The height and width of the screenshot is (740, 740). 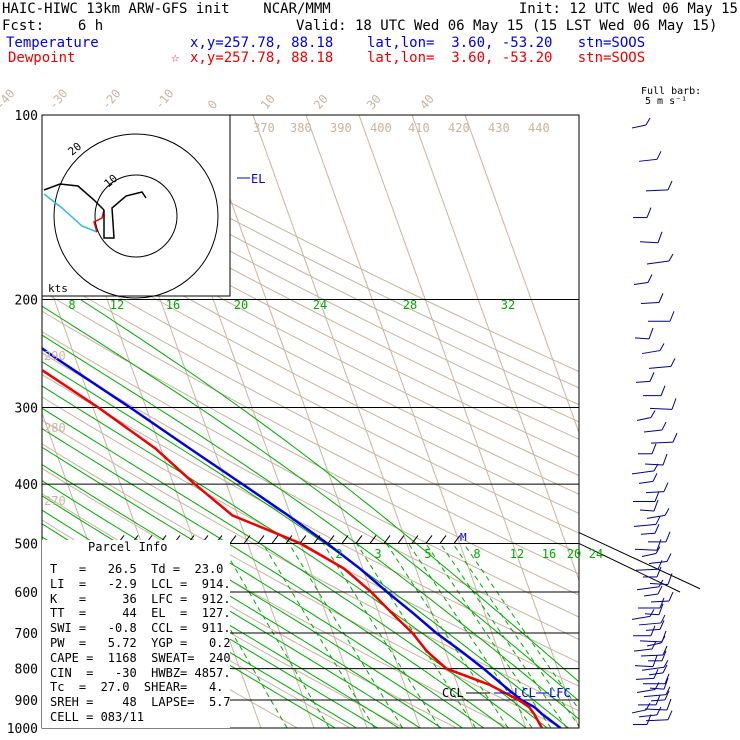 I want to click on isotherm-label: 10, so click(x=268, y=102).